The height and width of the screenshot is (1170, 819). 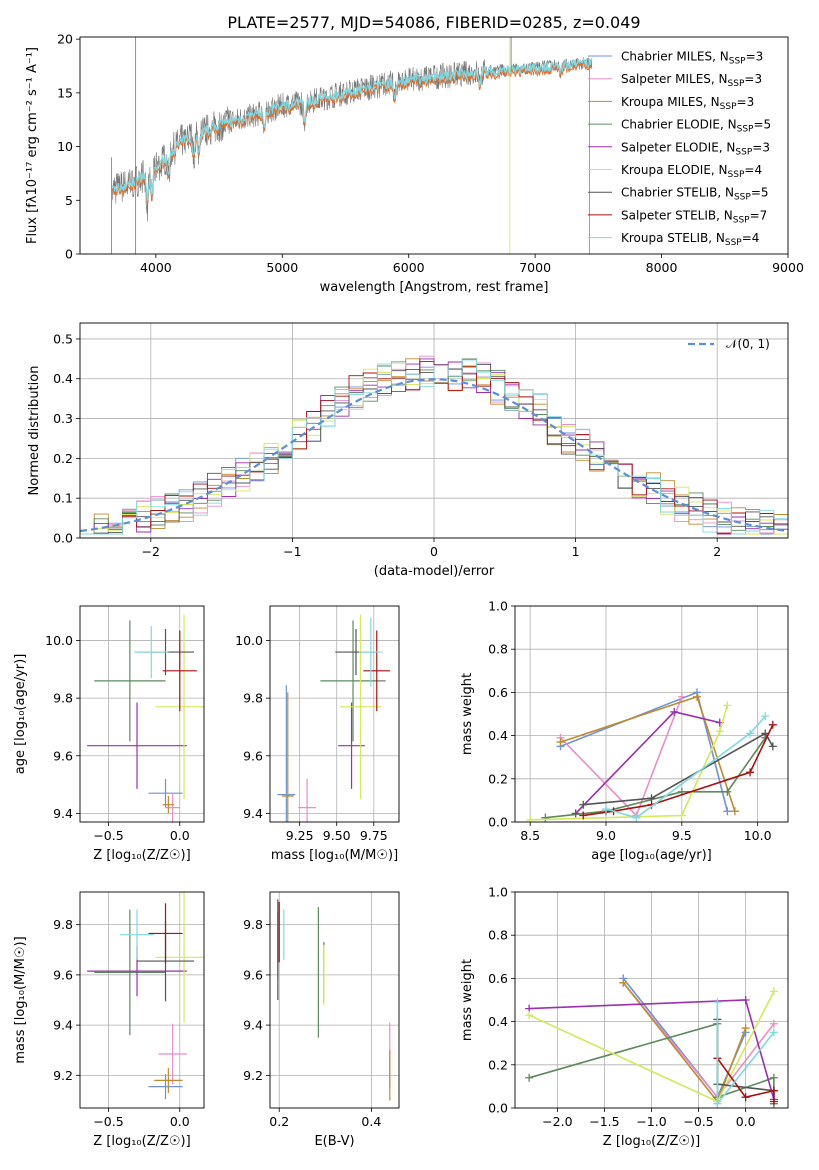 What do you see at coordinates (670, 102) in the screenshot?
I see `legend-label: Kroupa MILES, N` at bounding box center [670, 102].